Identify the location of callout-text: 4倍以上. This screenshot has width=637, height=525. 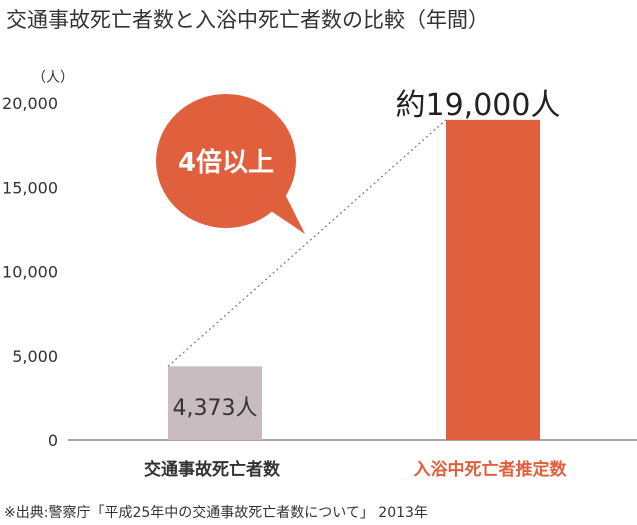
(226, 162).